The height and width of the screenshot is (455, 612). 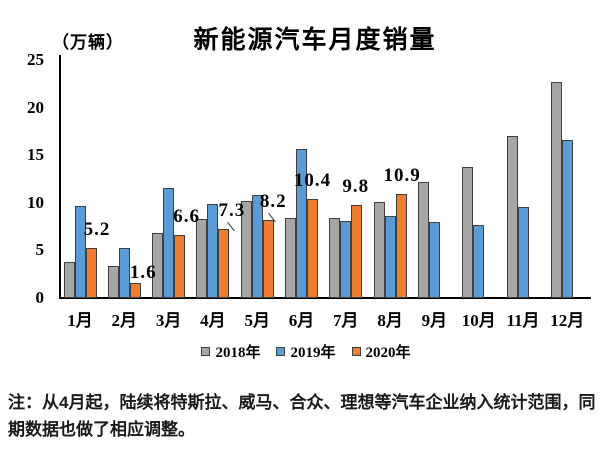 I want to click on bar-2019年-8月, so click(x=390, y=257).